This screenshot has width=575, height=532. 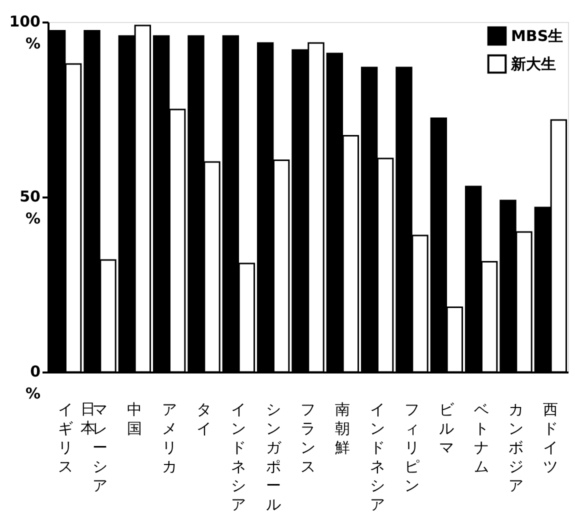 I want to click on x-tick-label: 南朝鮮, so click(x=342, y=428).